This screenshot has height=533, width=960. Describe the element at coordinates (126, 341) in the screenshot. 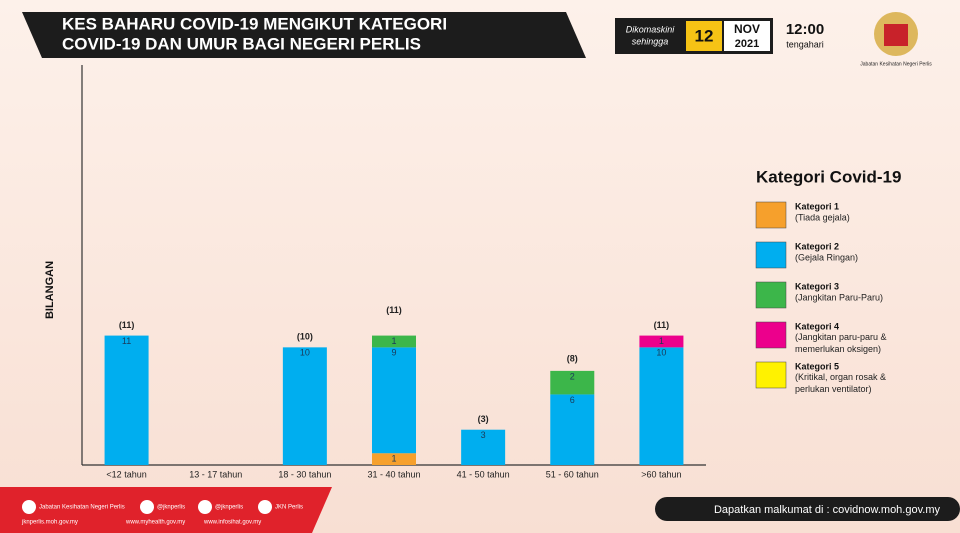

I see `segment-label: 11` at that location.